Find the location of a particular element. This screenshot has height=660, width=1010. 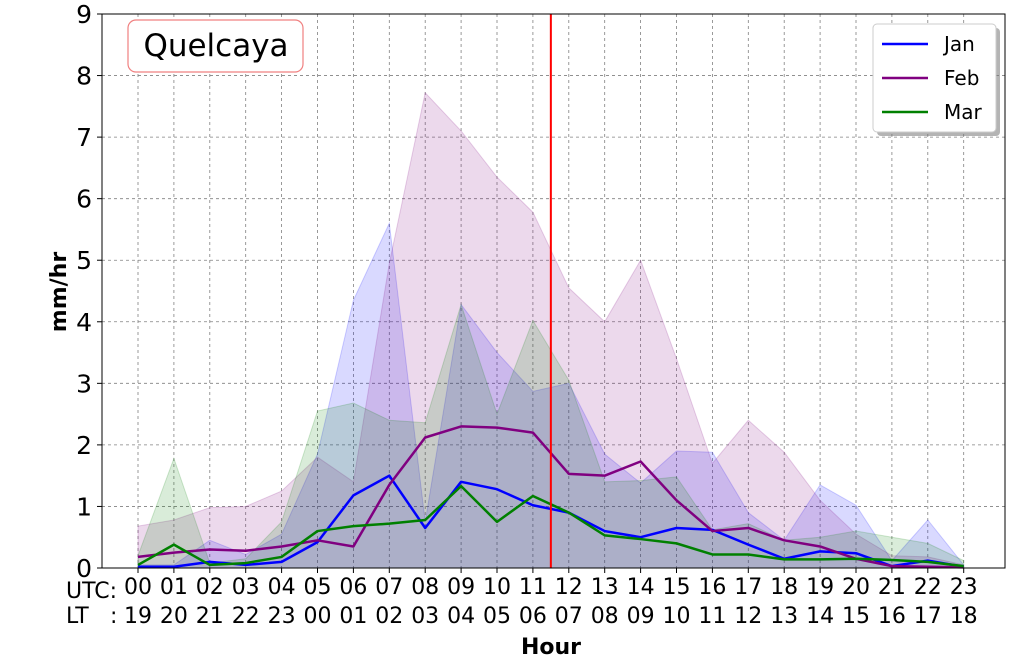

x-tick-label-utc: 21 is located at coordinates (892, 587).